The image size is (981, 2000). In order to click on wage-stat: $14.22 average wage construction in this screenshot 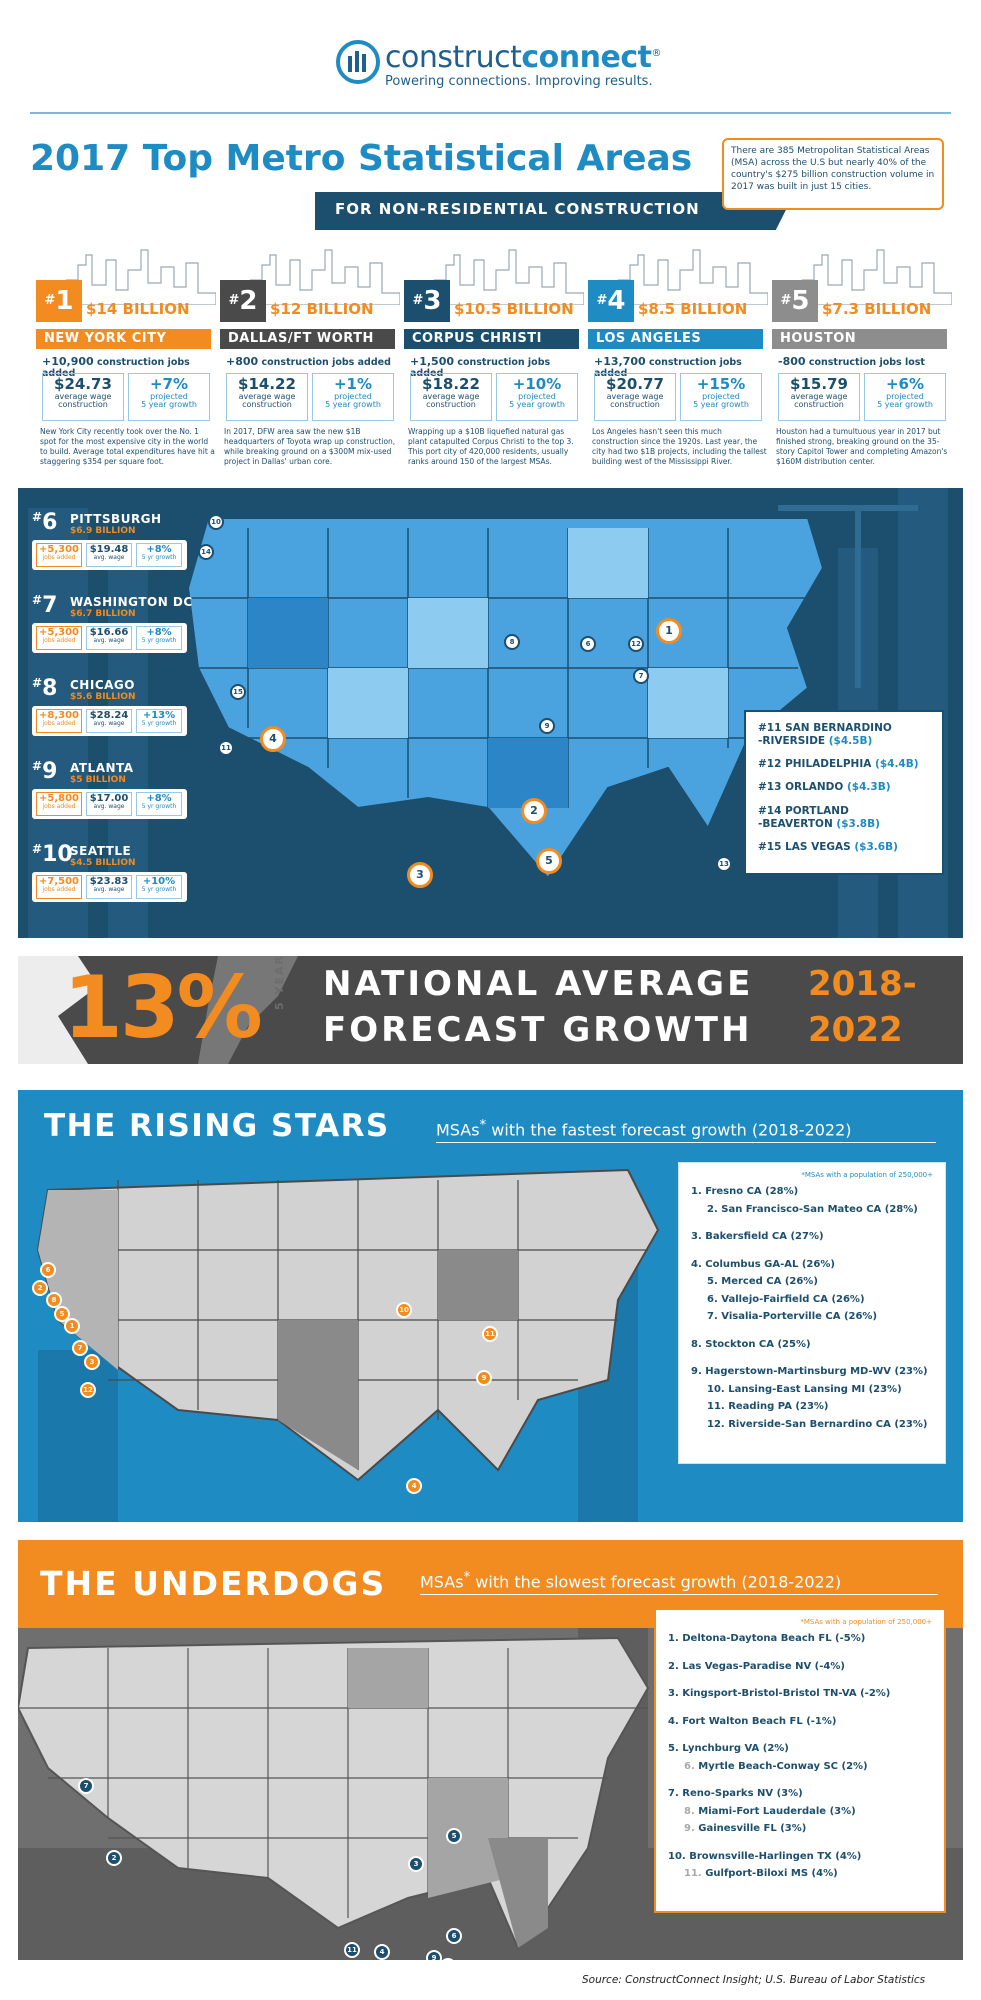, I will do `click(267, 397)`.